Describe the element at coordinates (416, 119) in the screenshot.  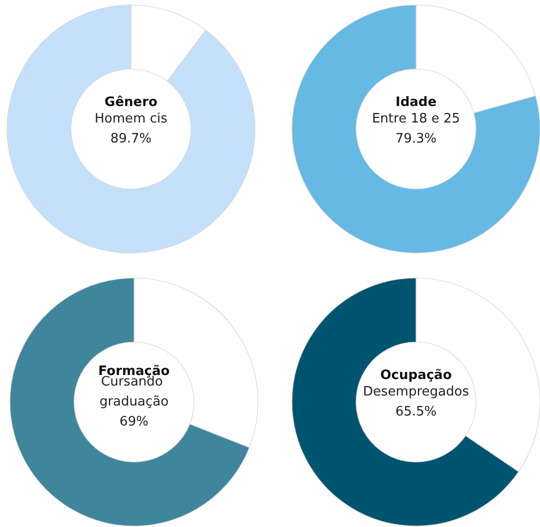
I see `slice-label: Entre 18 e 25` at that location.